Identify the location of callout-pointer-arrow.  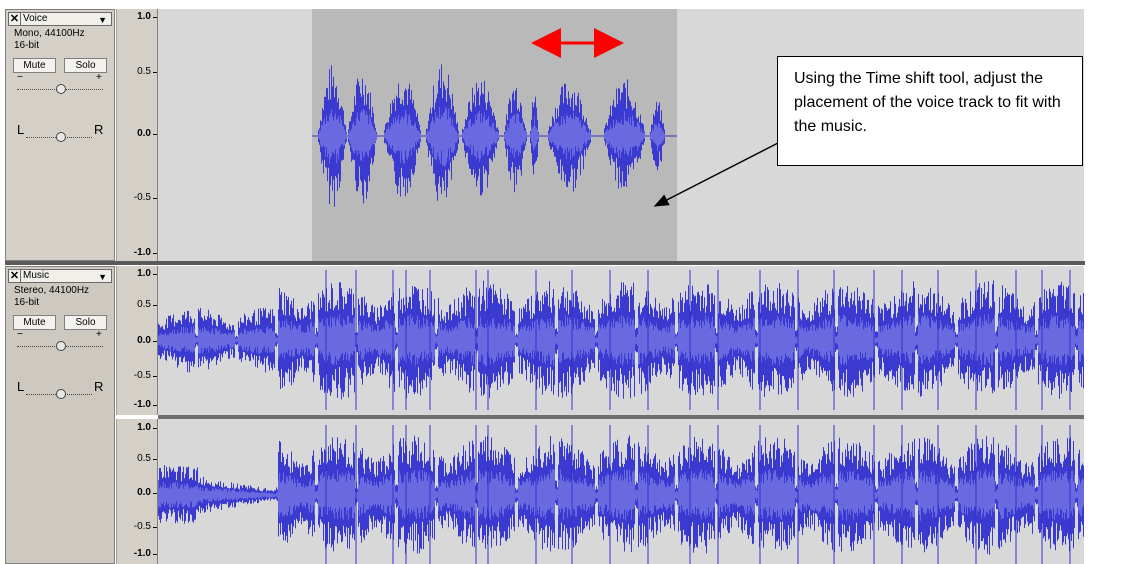
(716, 174).